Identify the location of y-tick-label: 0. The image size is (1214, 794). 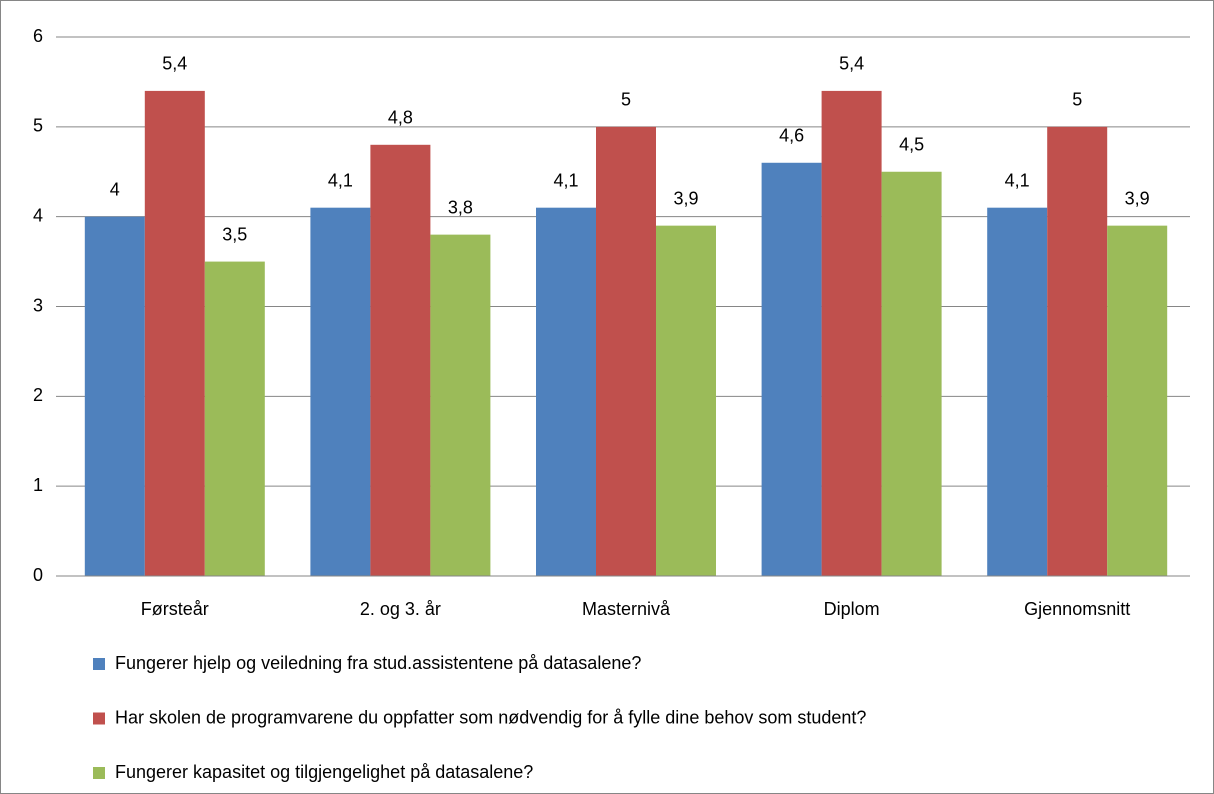
(38, 575).